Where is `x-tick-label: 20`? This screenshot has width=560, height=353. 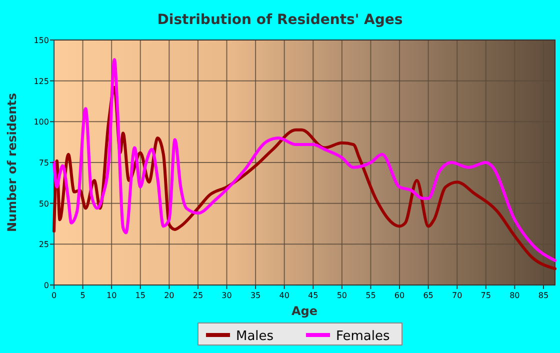 x-tick-label: 20 is located at coordinates (169, 295).